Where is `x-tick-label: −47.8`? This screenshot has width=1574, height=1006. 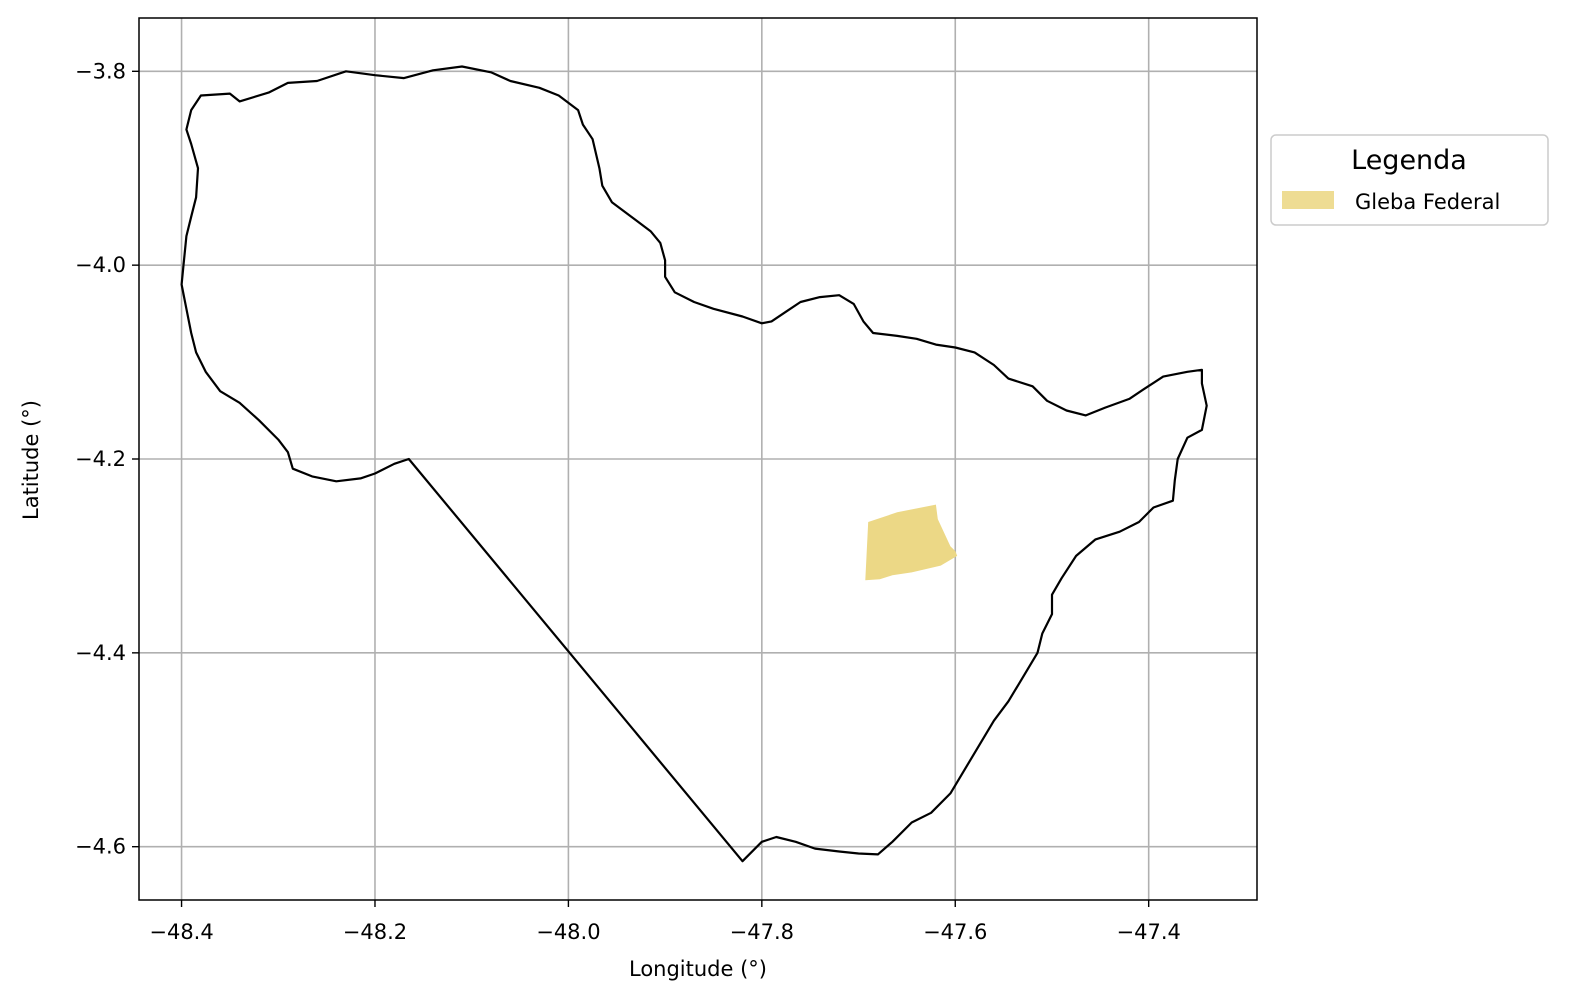
x-tick-label: −47.8 is located at coordinates (762, 932).